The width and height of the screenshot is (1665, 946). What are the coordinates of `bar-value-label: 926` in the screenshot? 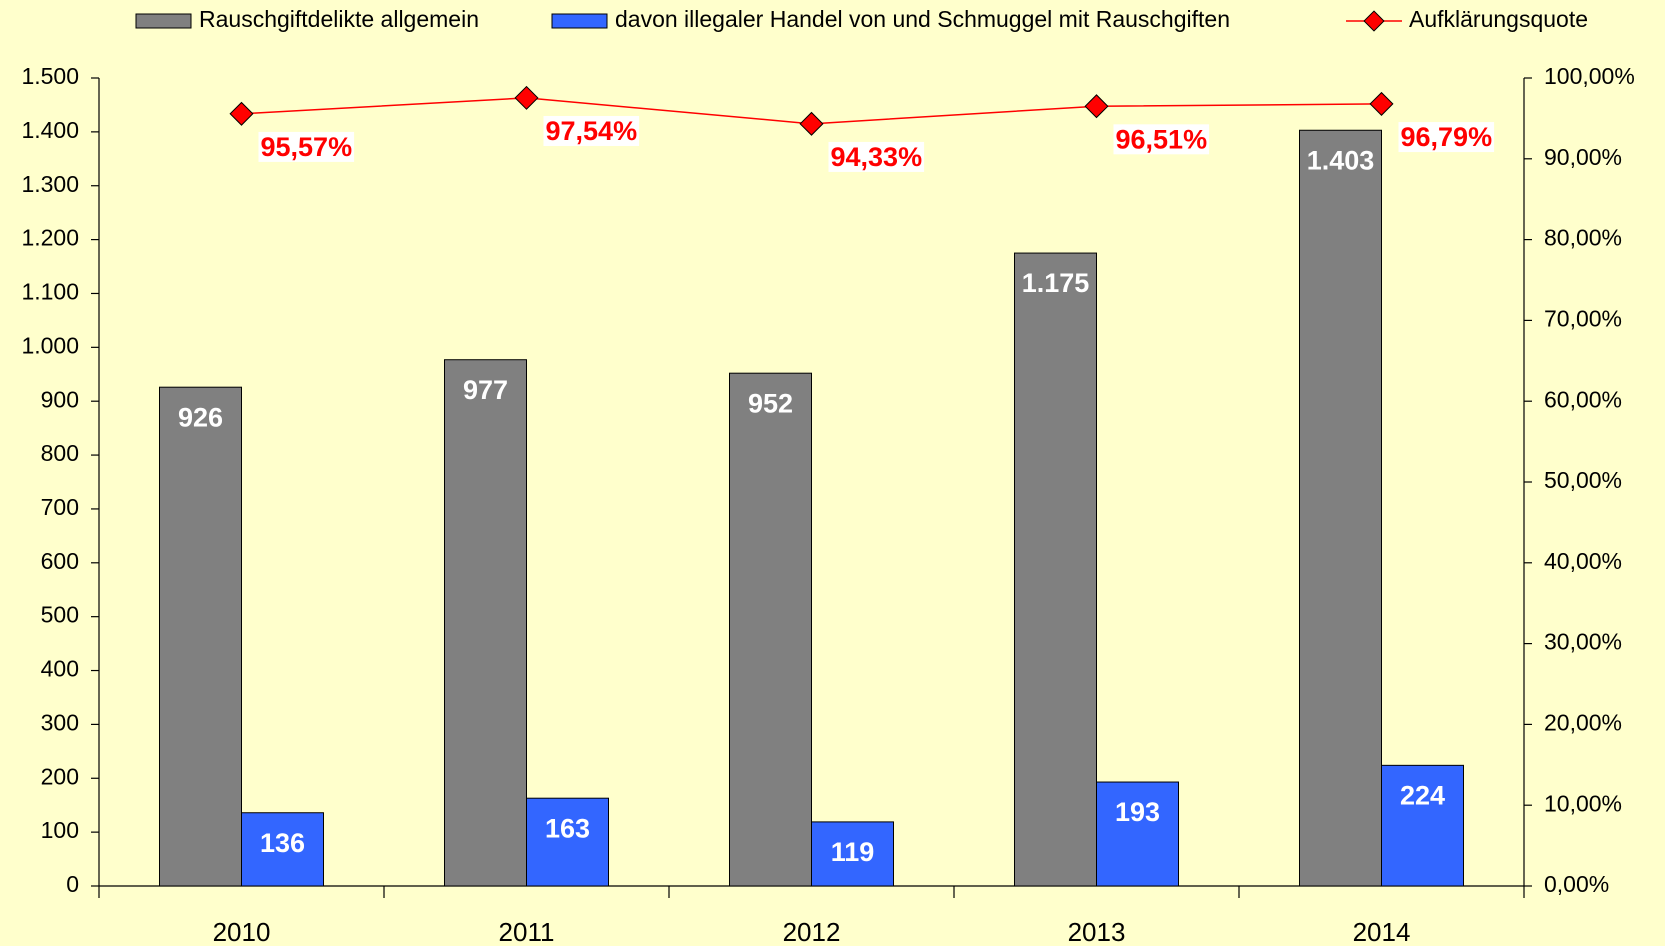 It's located at (200, 417).